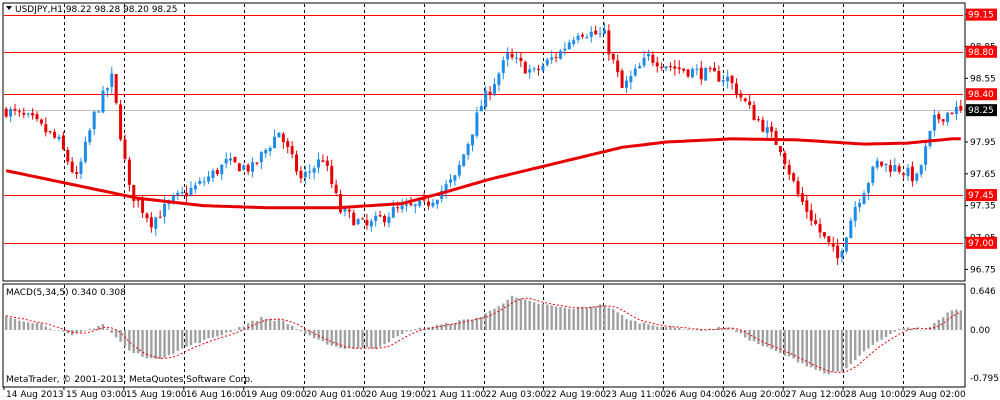 This screenshot has height=400, width=1000. What do you see at coordinates (9, 8) in the screenshot?
I see `triangle-down-icon` at bounding box center [9, 8].